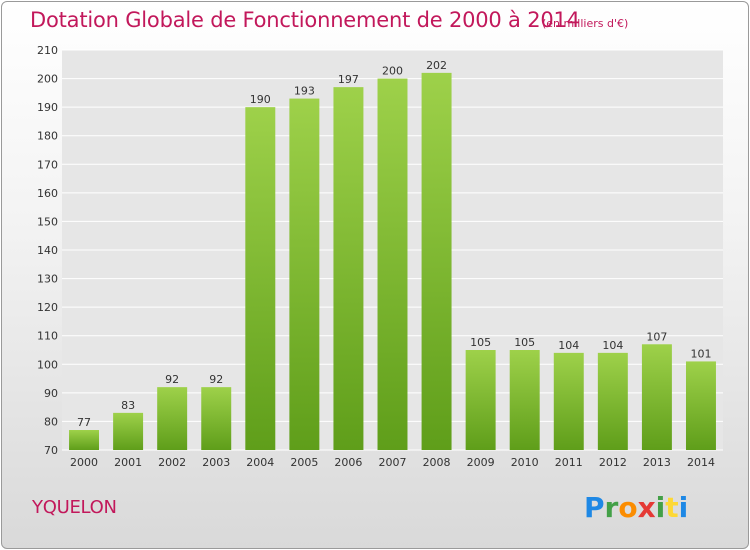 The width and height of the screenshot is (750, 550). Describe the element at coordinates (436, 65) in the screenshot. I see `bar-value-label: 202` at that location.